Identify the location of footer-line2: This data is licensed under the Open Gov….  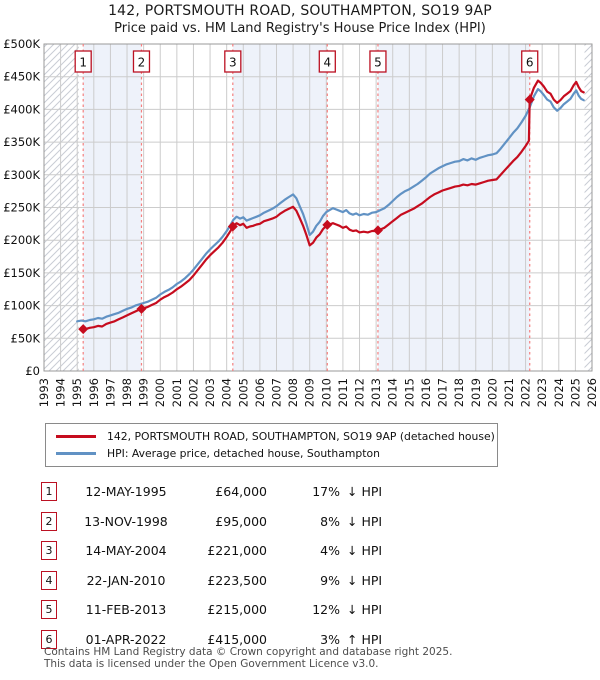
(211, 663).